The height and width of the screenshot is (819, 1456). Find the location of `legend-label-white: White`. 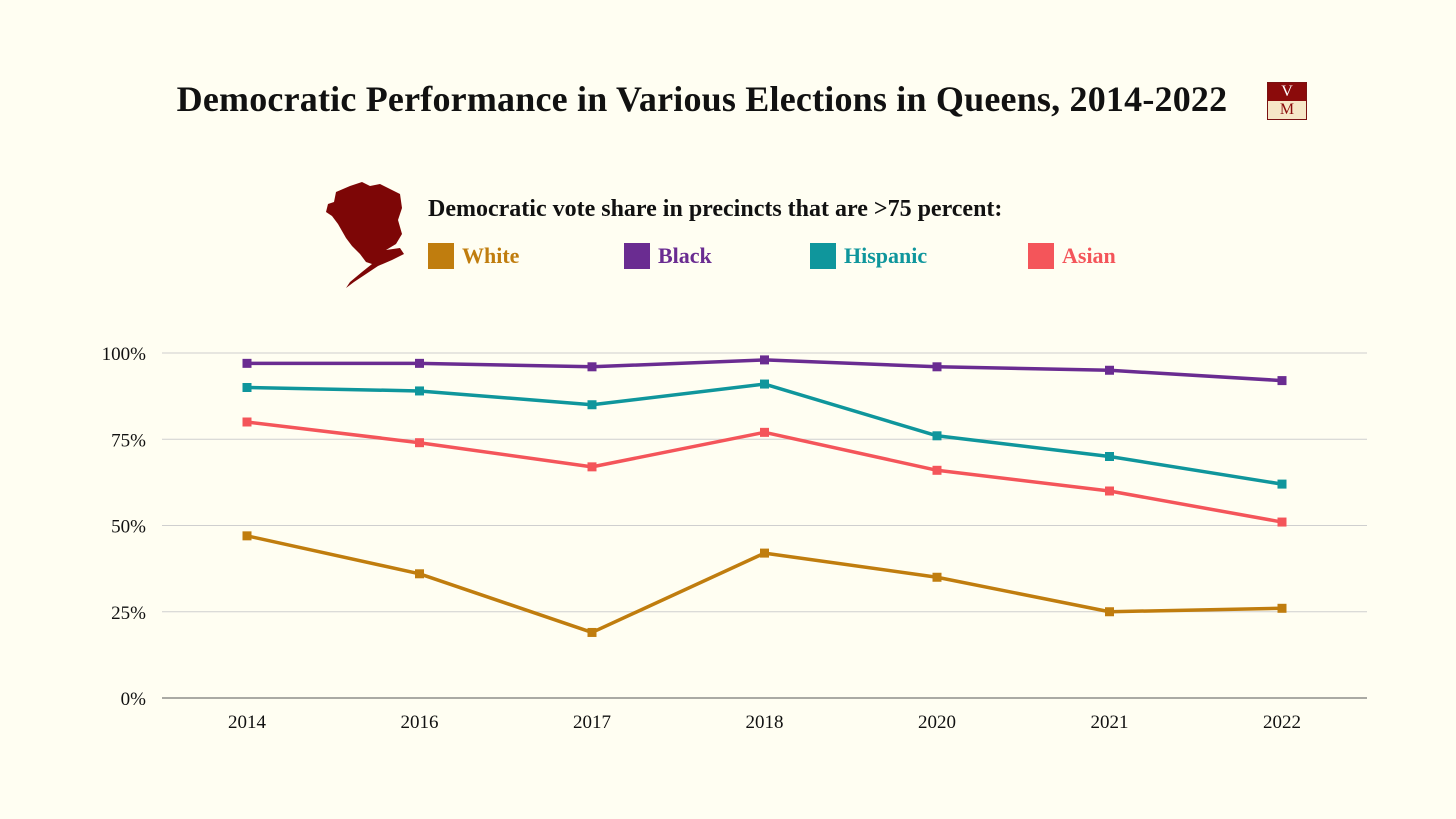

legend-label-white: White is located at coordinates (491, 255).